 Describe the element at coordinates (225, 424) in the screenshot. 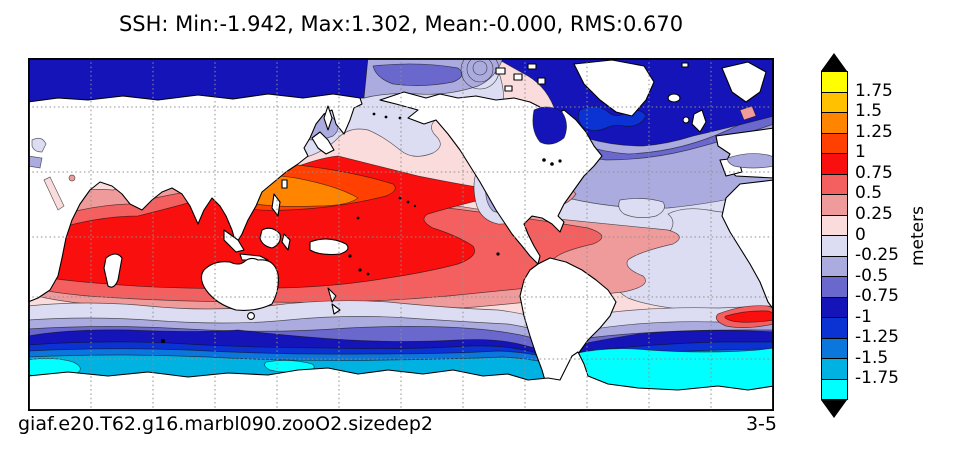

I see `case-label: giaf.e20.T62.g16.marbl090.zooO2.sizedep2` at that location.